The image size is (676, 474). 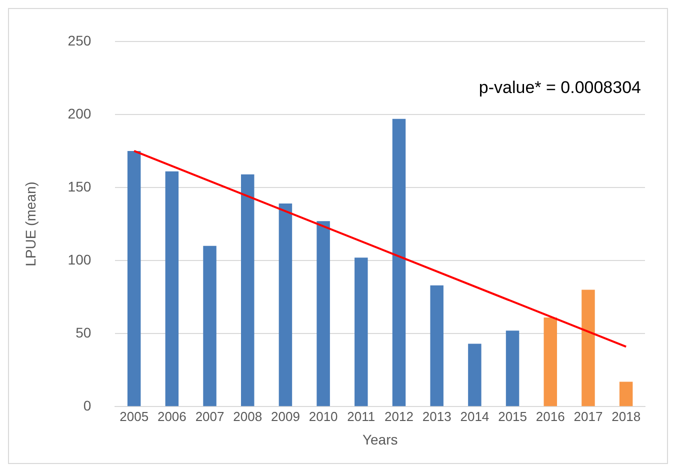 I want to click on x-tick-label: 2012, so click(x=399, y=416).